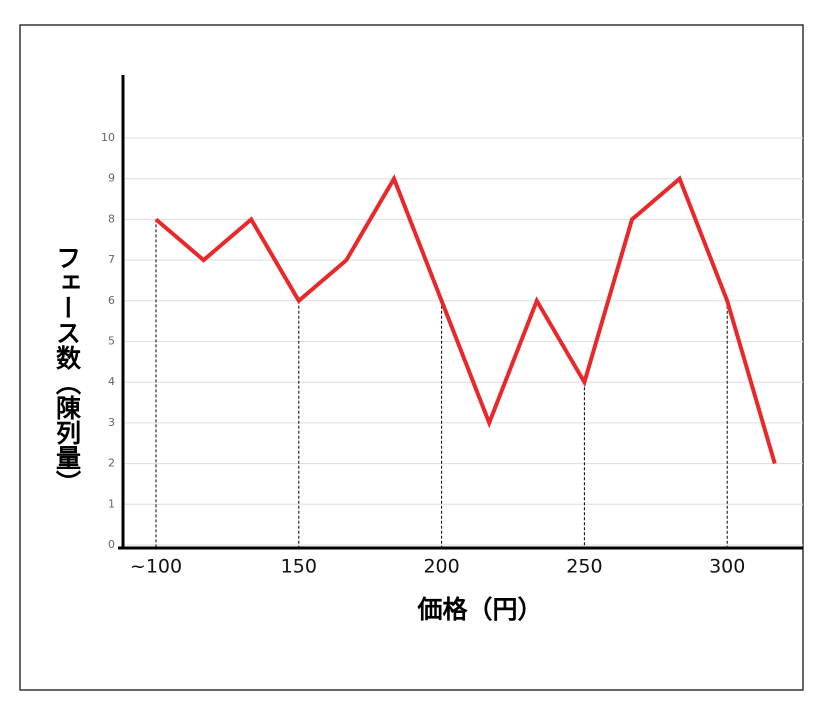 The width and height of the screenshot is (820, 709). Describe the element at coordinates (111, 544) in the screenshot. I see `y-tick-label: 0` at that location.